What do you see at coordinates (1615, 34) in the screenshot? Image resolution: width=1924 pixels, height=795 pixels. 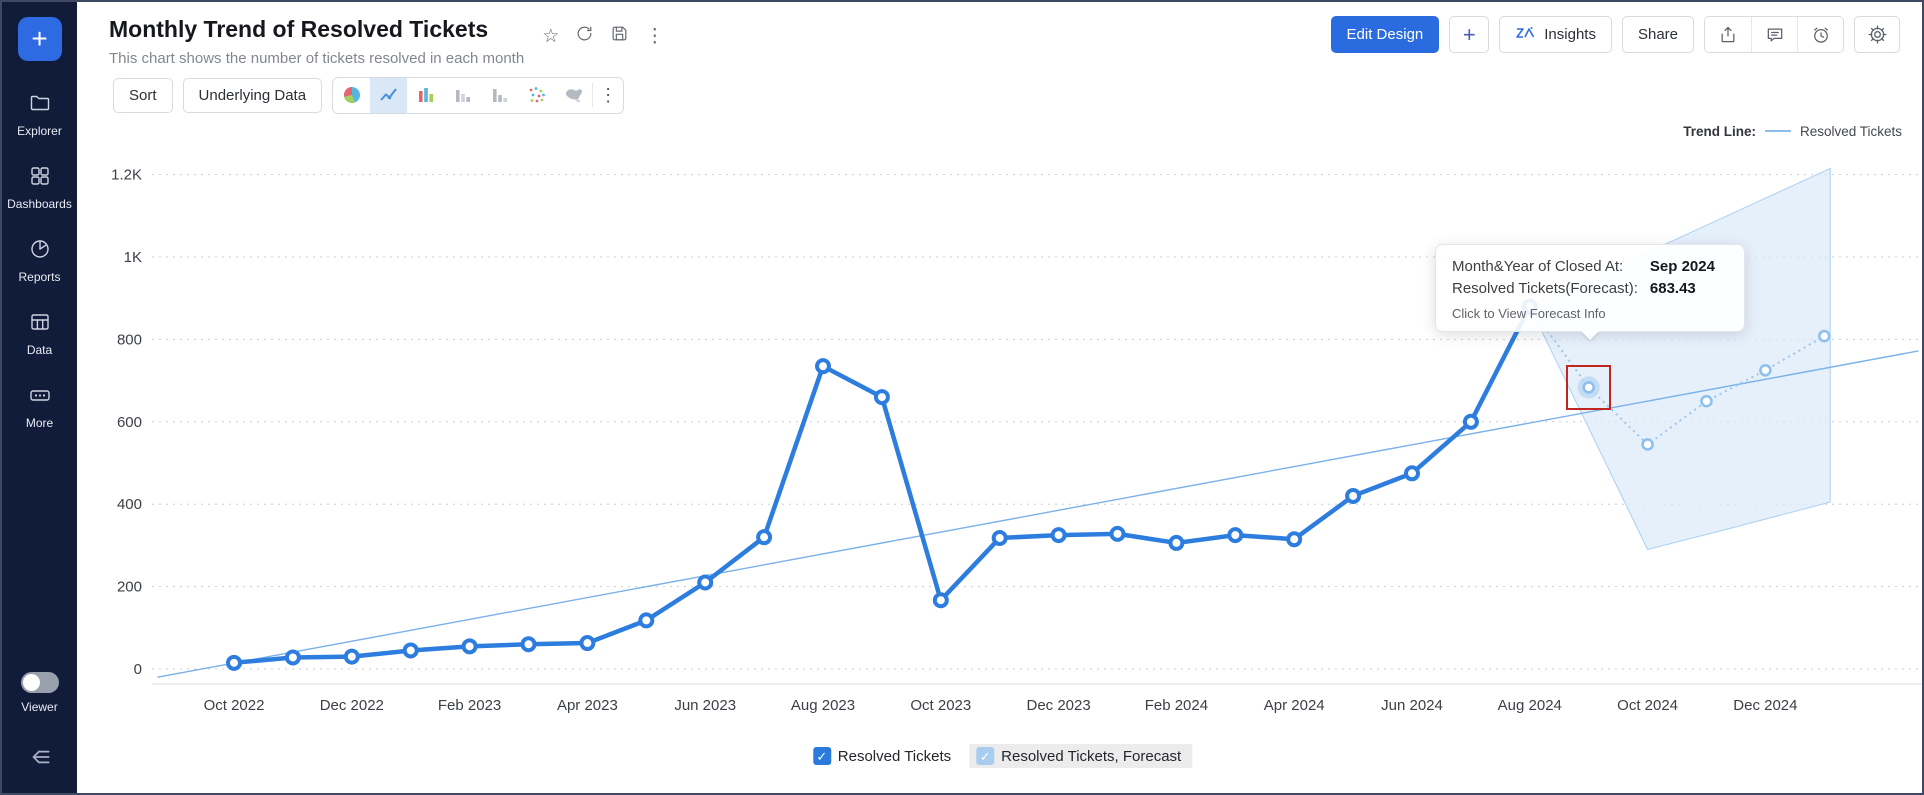 I see `header-actions: Edit Design + Insights Share` at bounding box center [1615, 34].